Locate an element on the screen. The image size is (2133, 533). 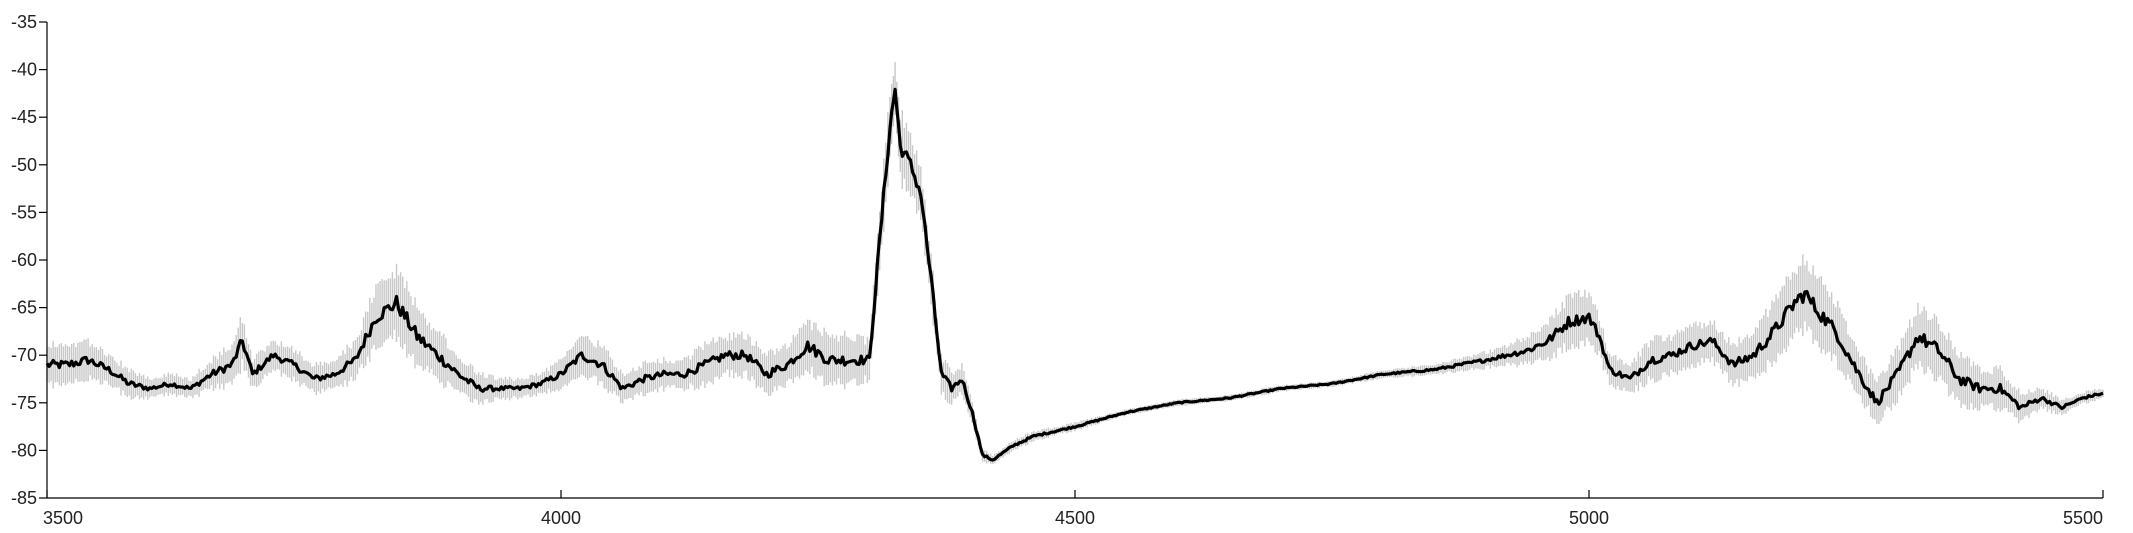
y-tick-label: -65 is located at coordinates (24, 308).